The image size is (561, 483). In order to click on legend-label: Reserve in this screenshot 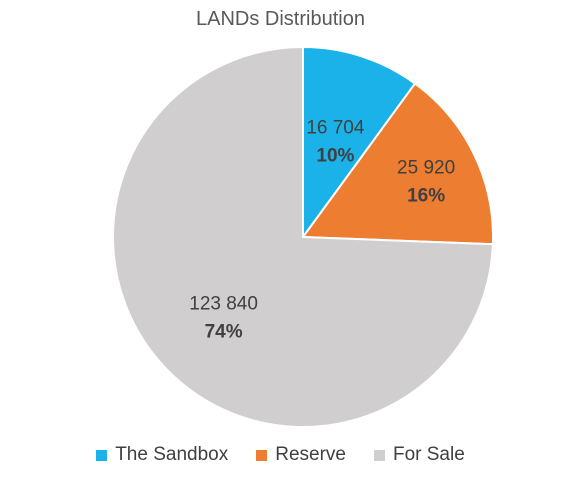, I will do `click(310, 454)`.